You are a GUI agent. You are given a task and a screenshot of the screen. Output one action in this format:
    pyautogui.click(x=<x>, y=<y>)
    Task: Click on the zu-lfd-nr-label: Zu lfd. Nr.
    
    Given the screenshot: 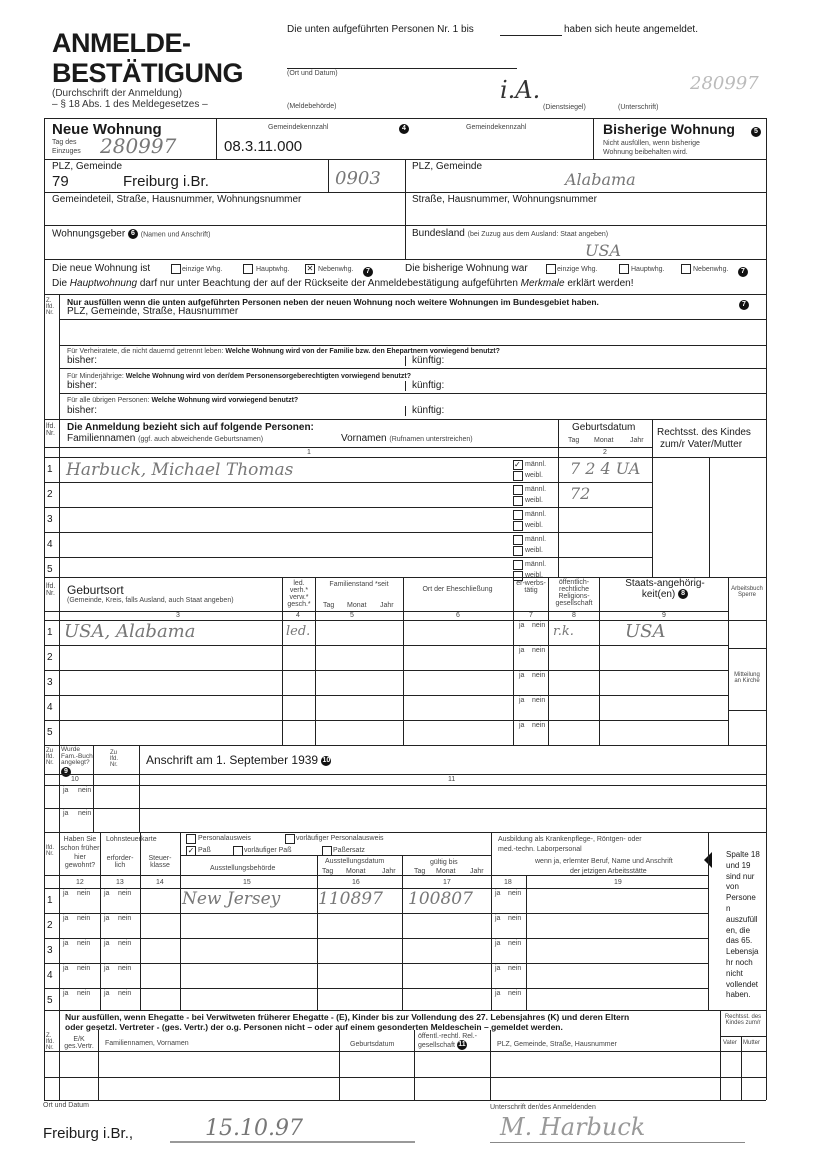 What is the action you would take?
    pyautogui.click(x=114, y=759)
    